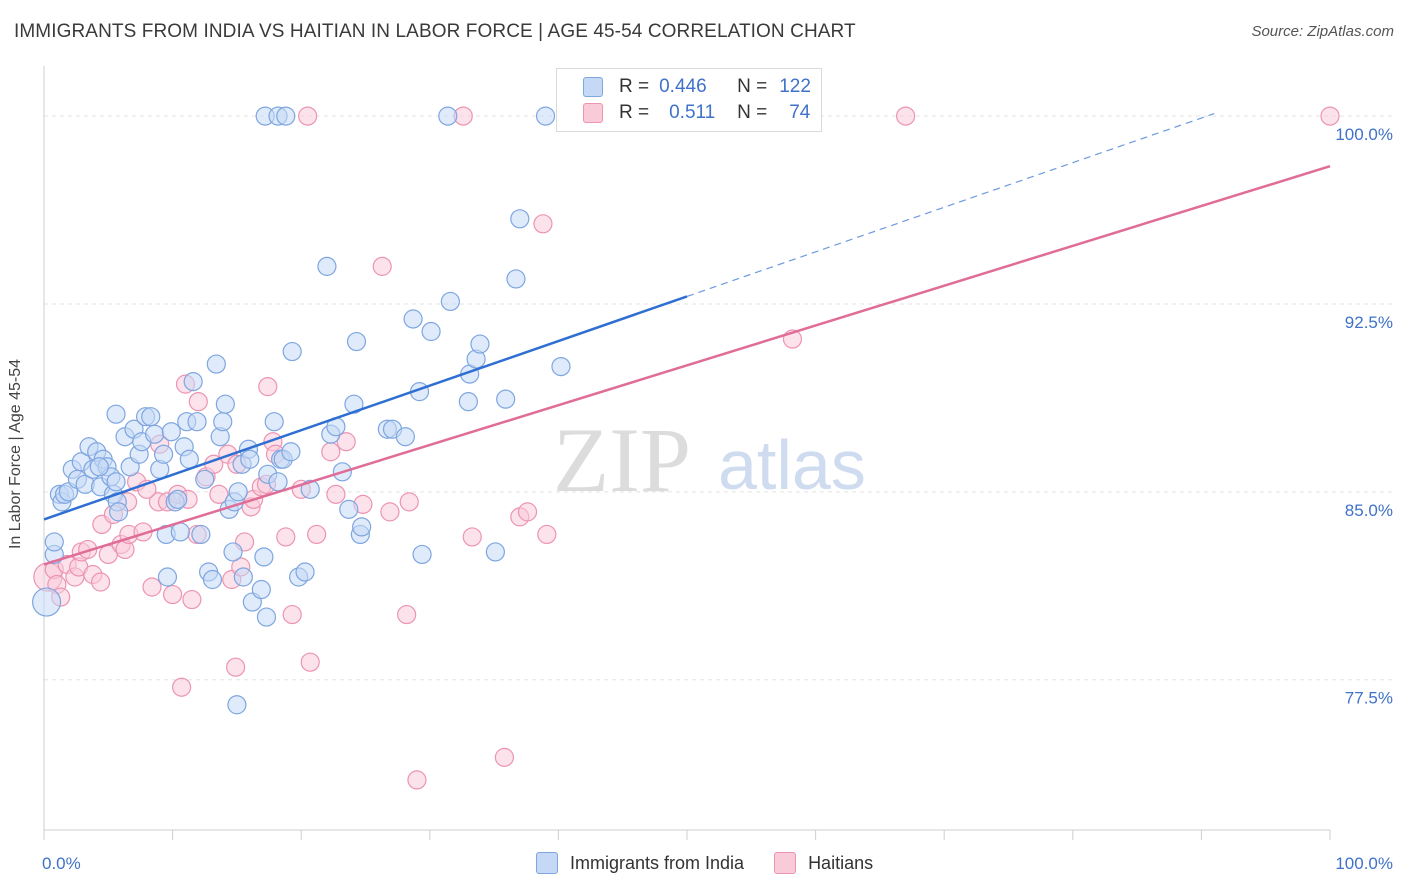  What do you see at coordinates (1364, 863) in the screenshot?
I see `x-tick-label: 100.0%` at bounding box center [1364, 863].